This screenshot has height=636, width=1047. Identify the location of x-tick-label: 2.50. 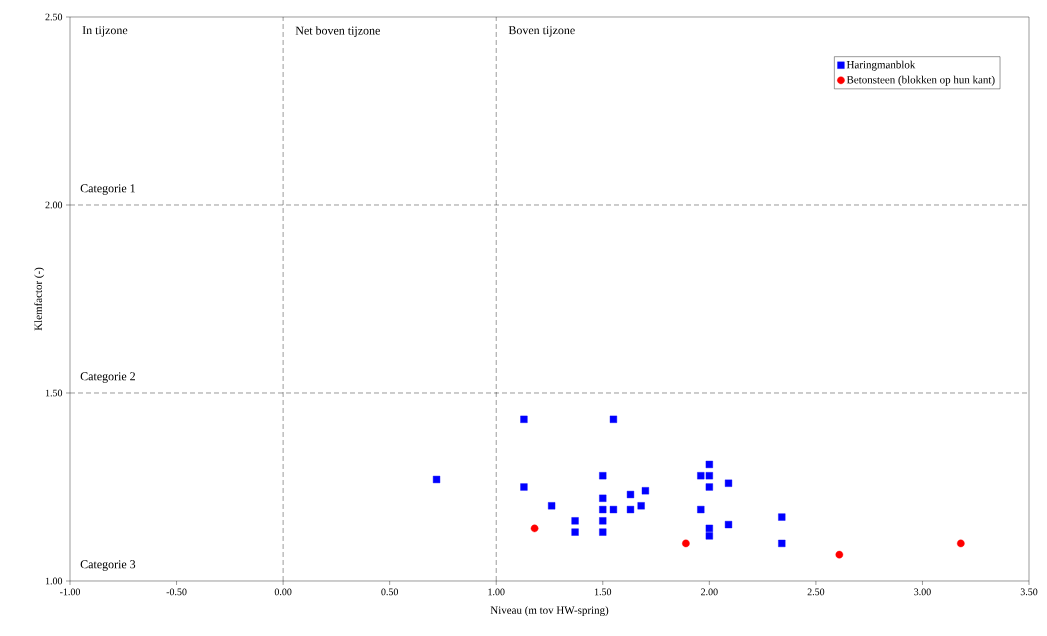
(816, 592).